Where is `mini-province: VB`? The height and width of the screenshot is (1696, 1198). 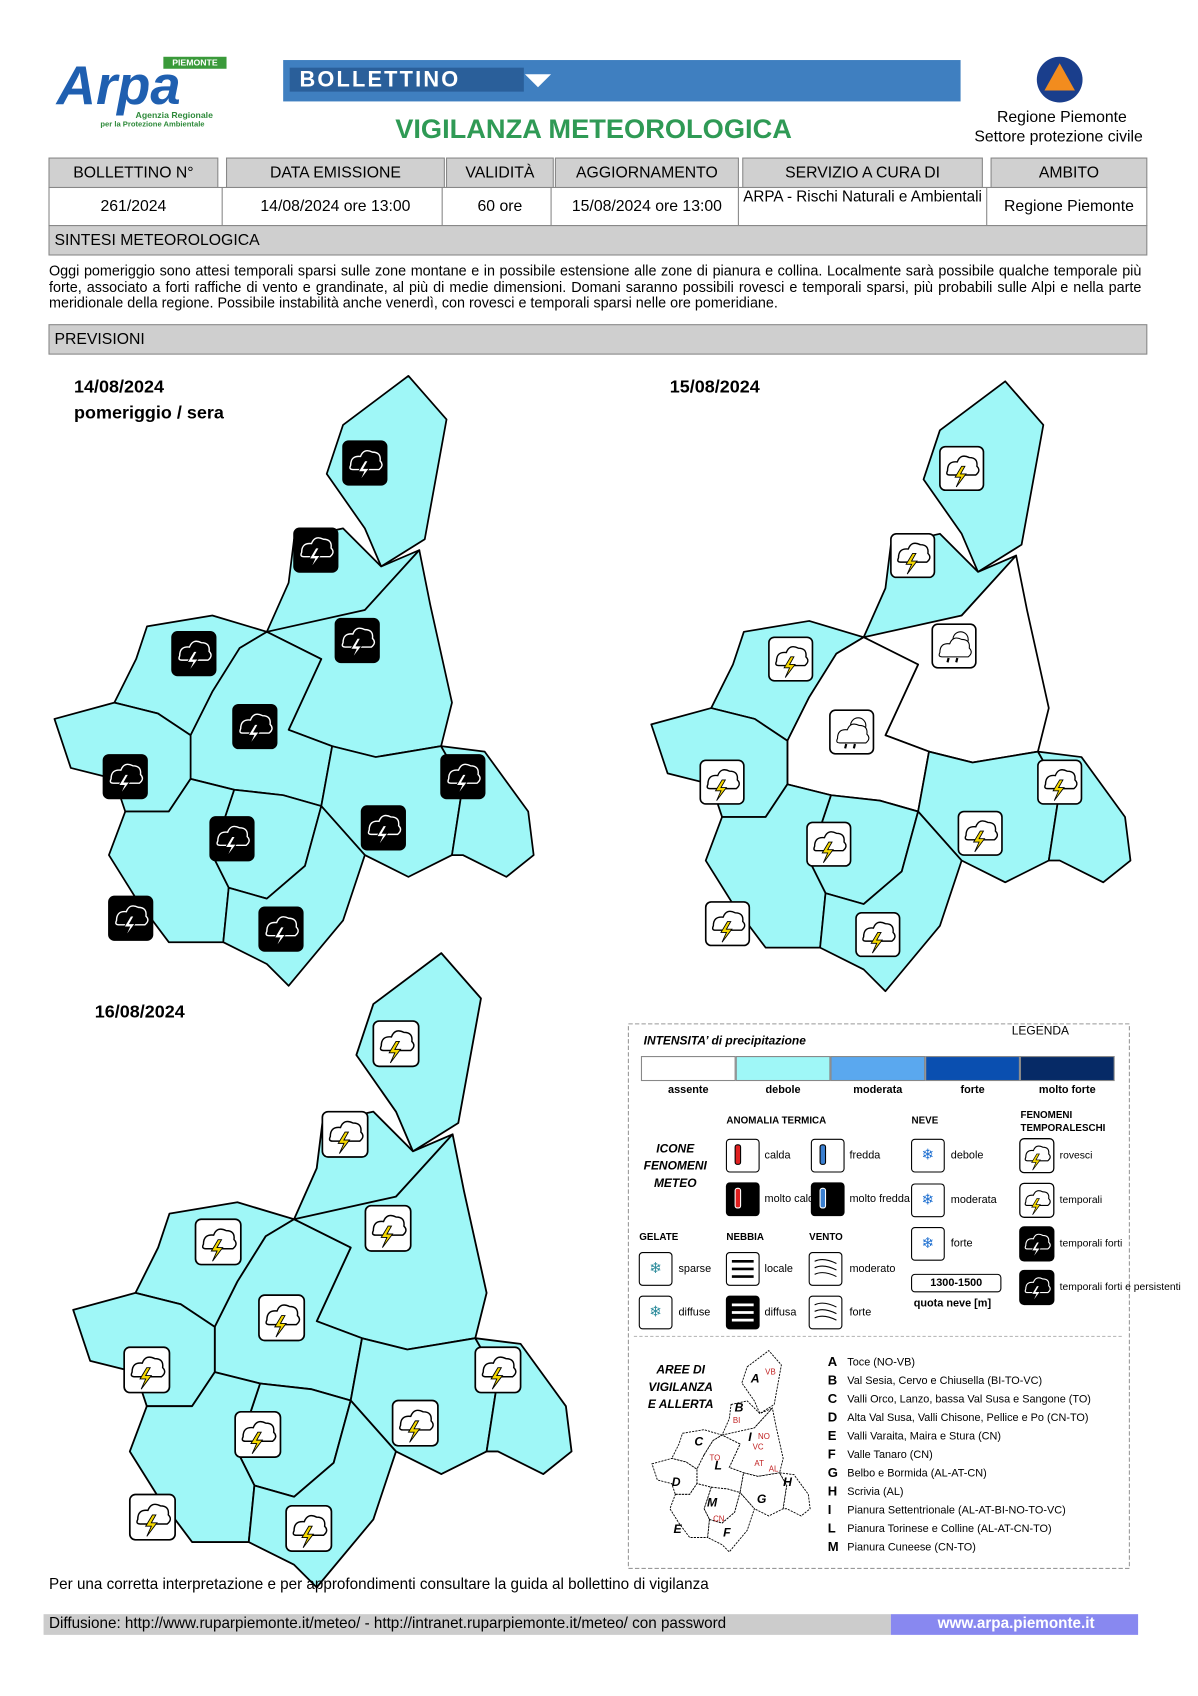
mini-province: VB is located at coordinates (770, 1371).